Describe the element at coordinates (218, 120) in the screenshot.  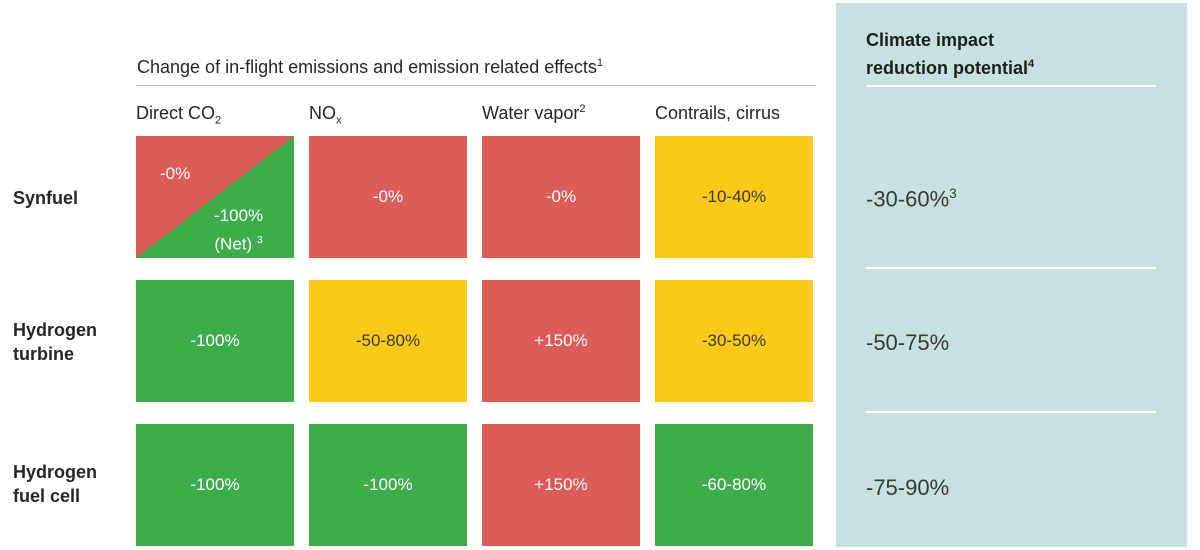
I see `subscript: 2` at that location.